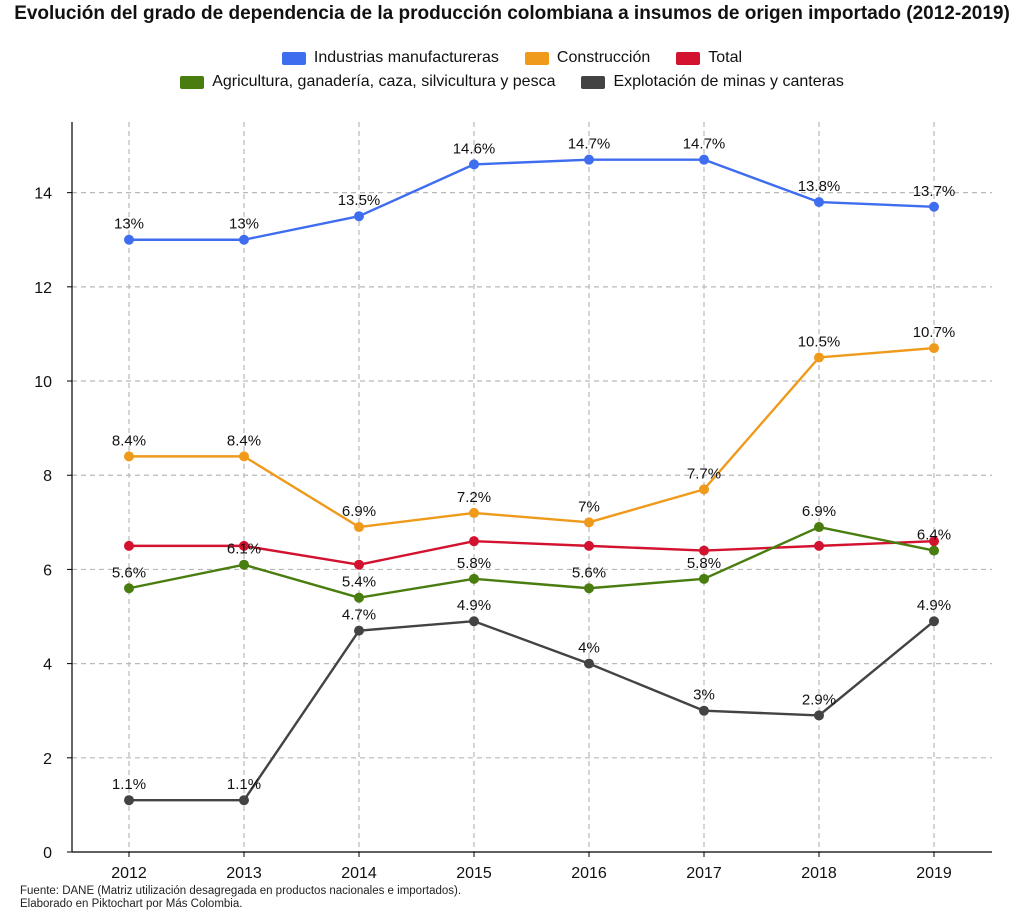 The height and width of the screenshot is (913, 1024). Describe the element at coordinates (43, 194) in the screenshot. I see `y-tick-label: 14` at that location.